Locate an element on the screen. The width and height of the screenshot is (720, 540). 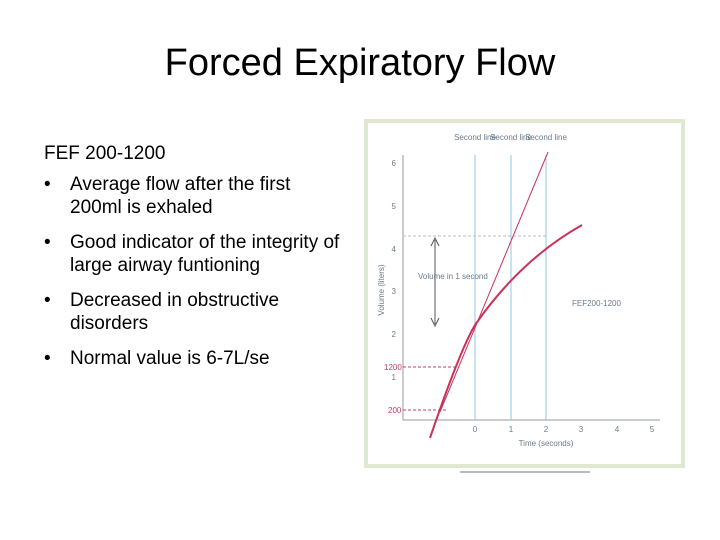
y-tick-label: 4 is located at coordinates (394, 249).